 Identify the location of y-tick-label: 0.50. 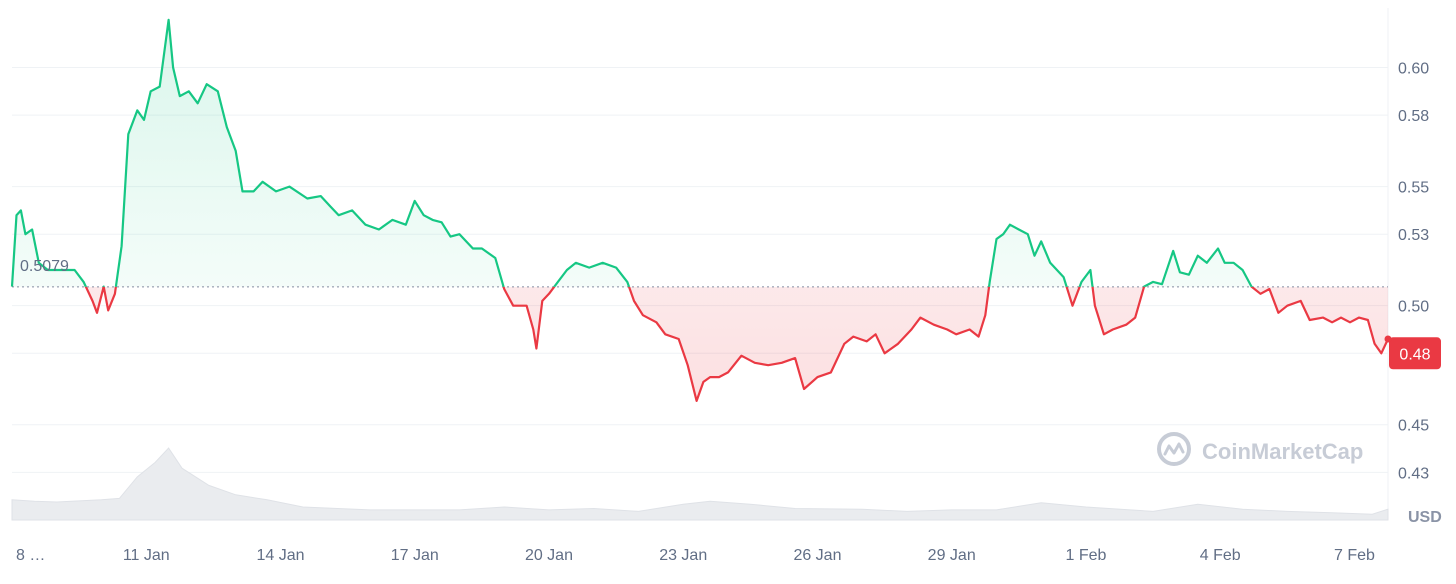
(1413, 307).